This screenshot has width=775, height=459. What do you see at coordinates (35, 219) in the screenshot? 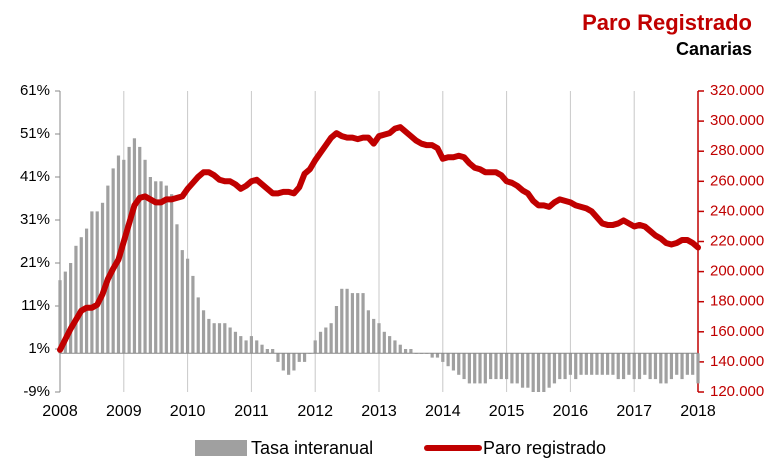
I see `y-tick-label: 31%` at bounding box center [35, 219].